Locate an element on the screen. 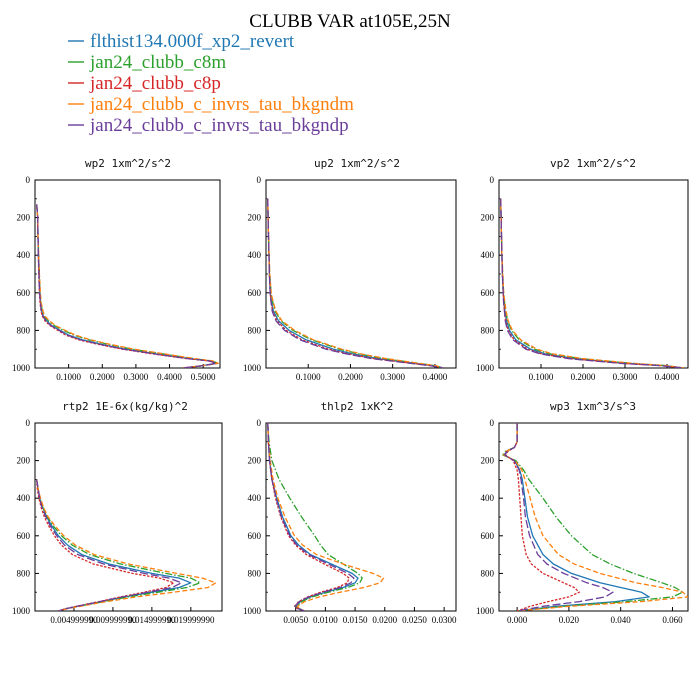 The height and width of the screenshot is (700, 700). x-tick-label: 0.5000 is located at coordinates (203, 377).